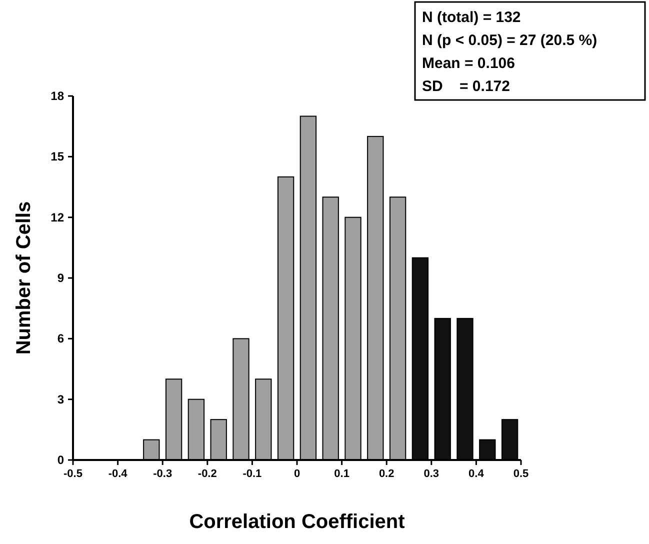 Image resolution: width=649 pixels, height=544 pixels. Describe the element at coordinates (118, 474) in the screenshot. I see `x-tick-label: -0.4` at that location.